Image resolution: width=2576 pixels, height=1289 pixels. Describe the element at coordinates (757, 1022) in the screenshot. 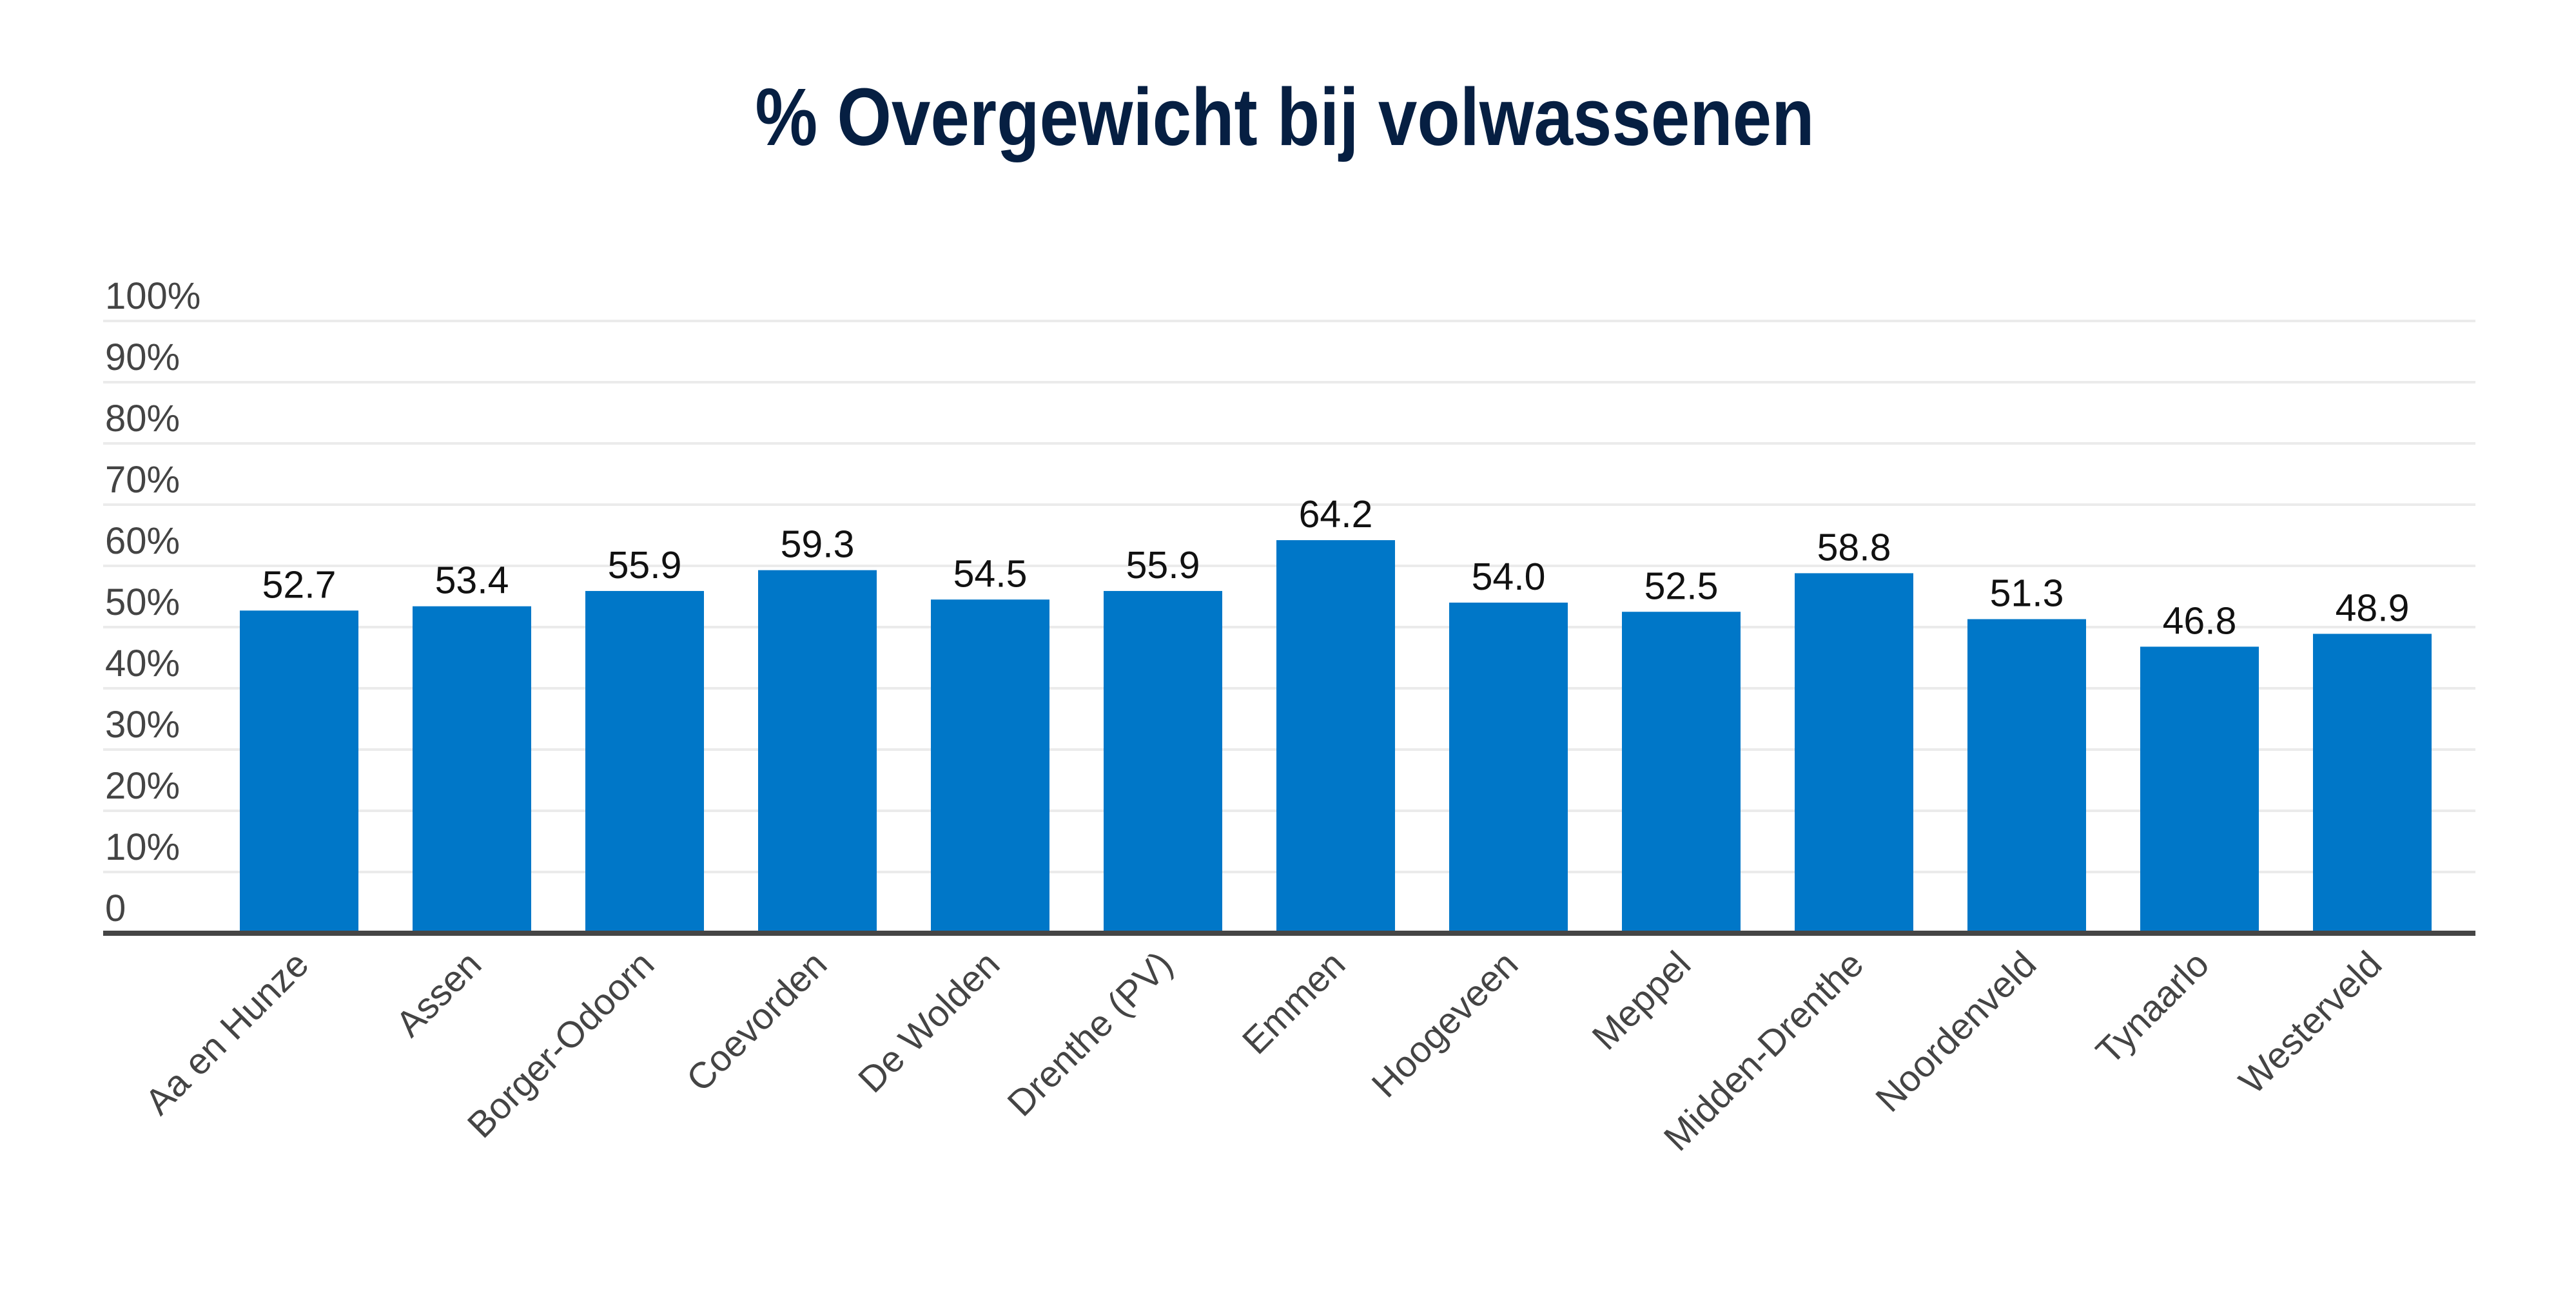

I see `x-tick-label: Coevorden` at that location.